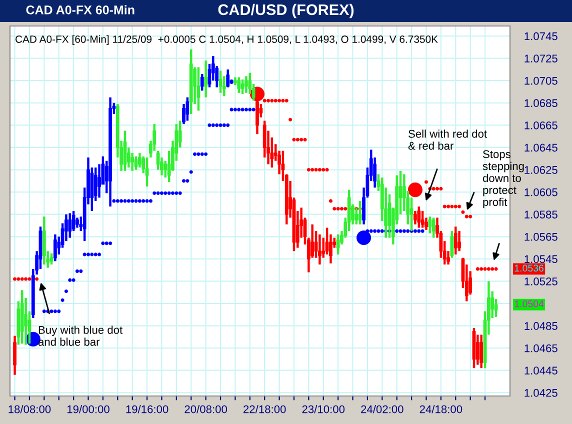 Image resolution: width=572 pixels, height=424 pixels. What do you see at coordinates (88, 409) in the screenshot?
I see `x-tick-label: 19/00:00` at bounding box center [88, 409].